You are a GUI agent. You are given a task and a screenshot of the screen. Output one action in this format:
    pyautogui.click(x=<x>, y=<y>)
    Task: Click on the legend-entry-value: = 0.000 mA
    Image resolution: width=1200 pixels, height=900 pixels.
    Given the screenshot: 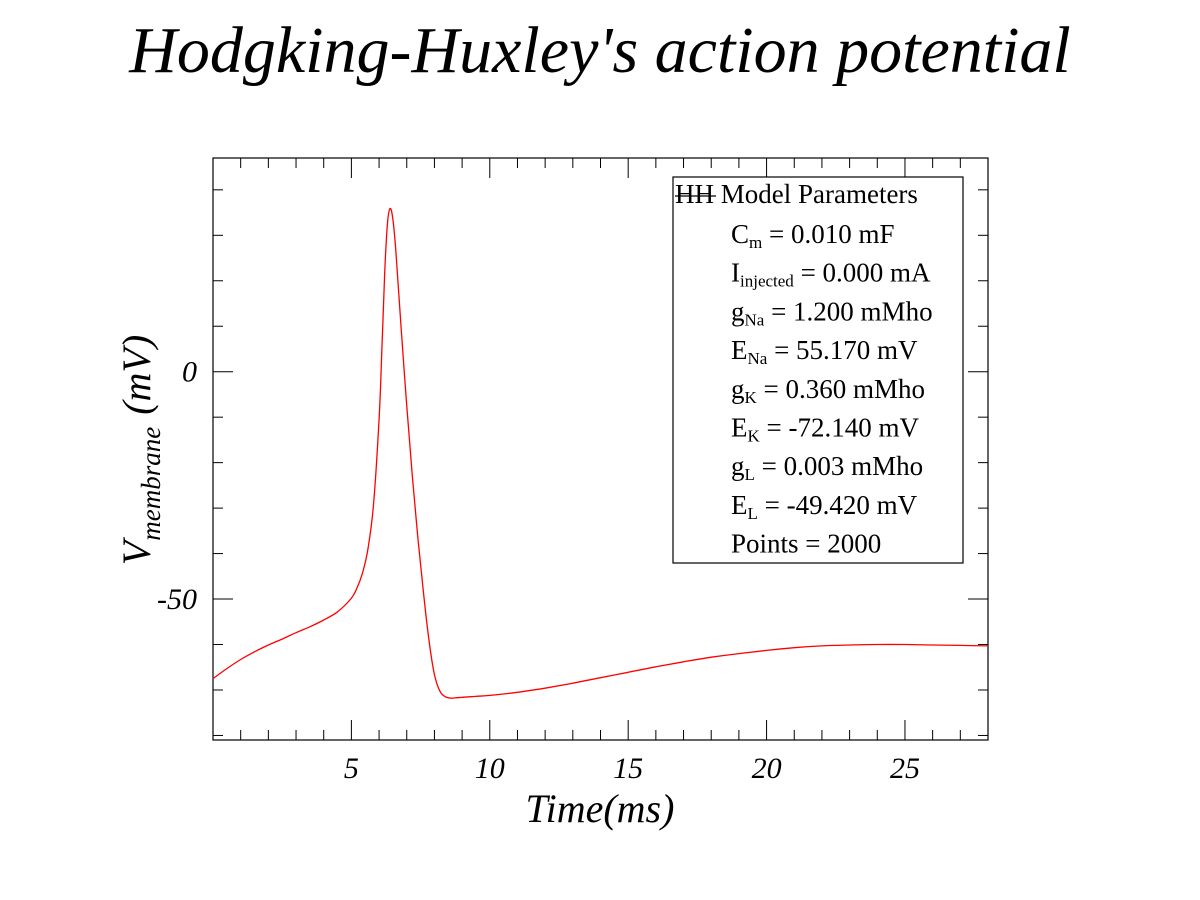 What is the action you would take?
    pyautogui.click(x=862, y=273)
    